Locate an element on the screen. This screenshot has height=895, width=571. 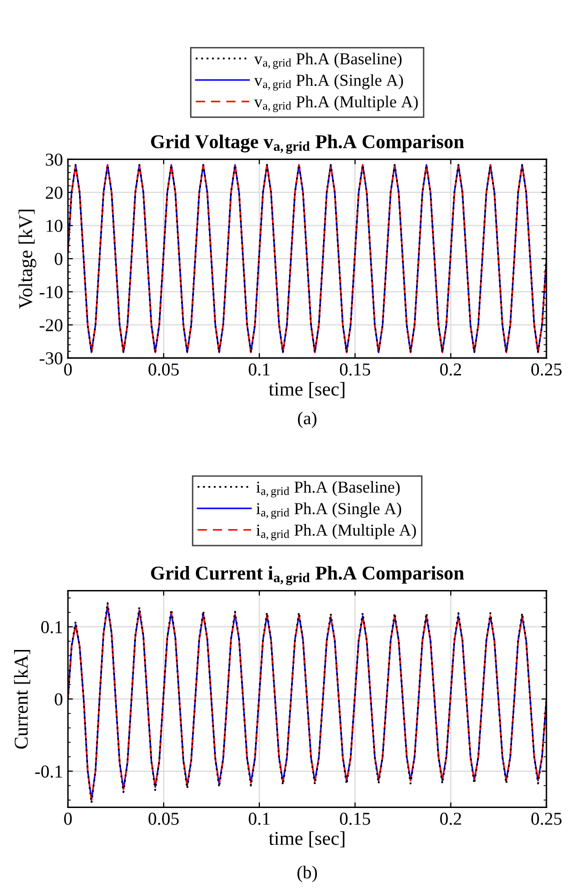
text: (a) is located at coordinates (307, 420).